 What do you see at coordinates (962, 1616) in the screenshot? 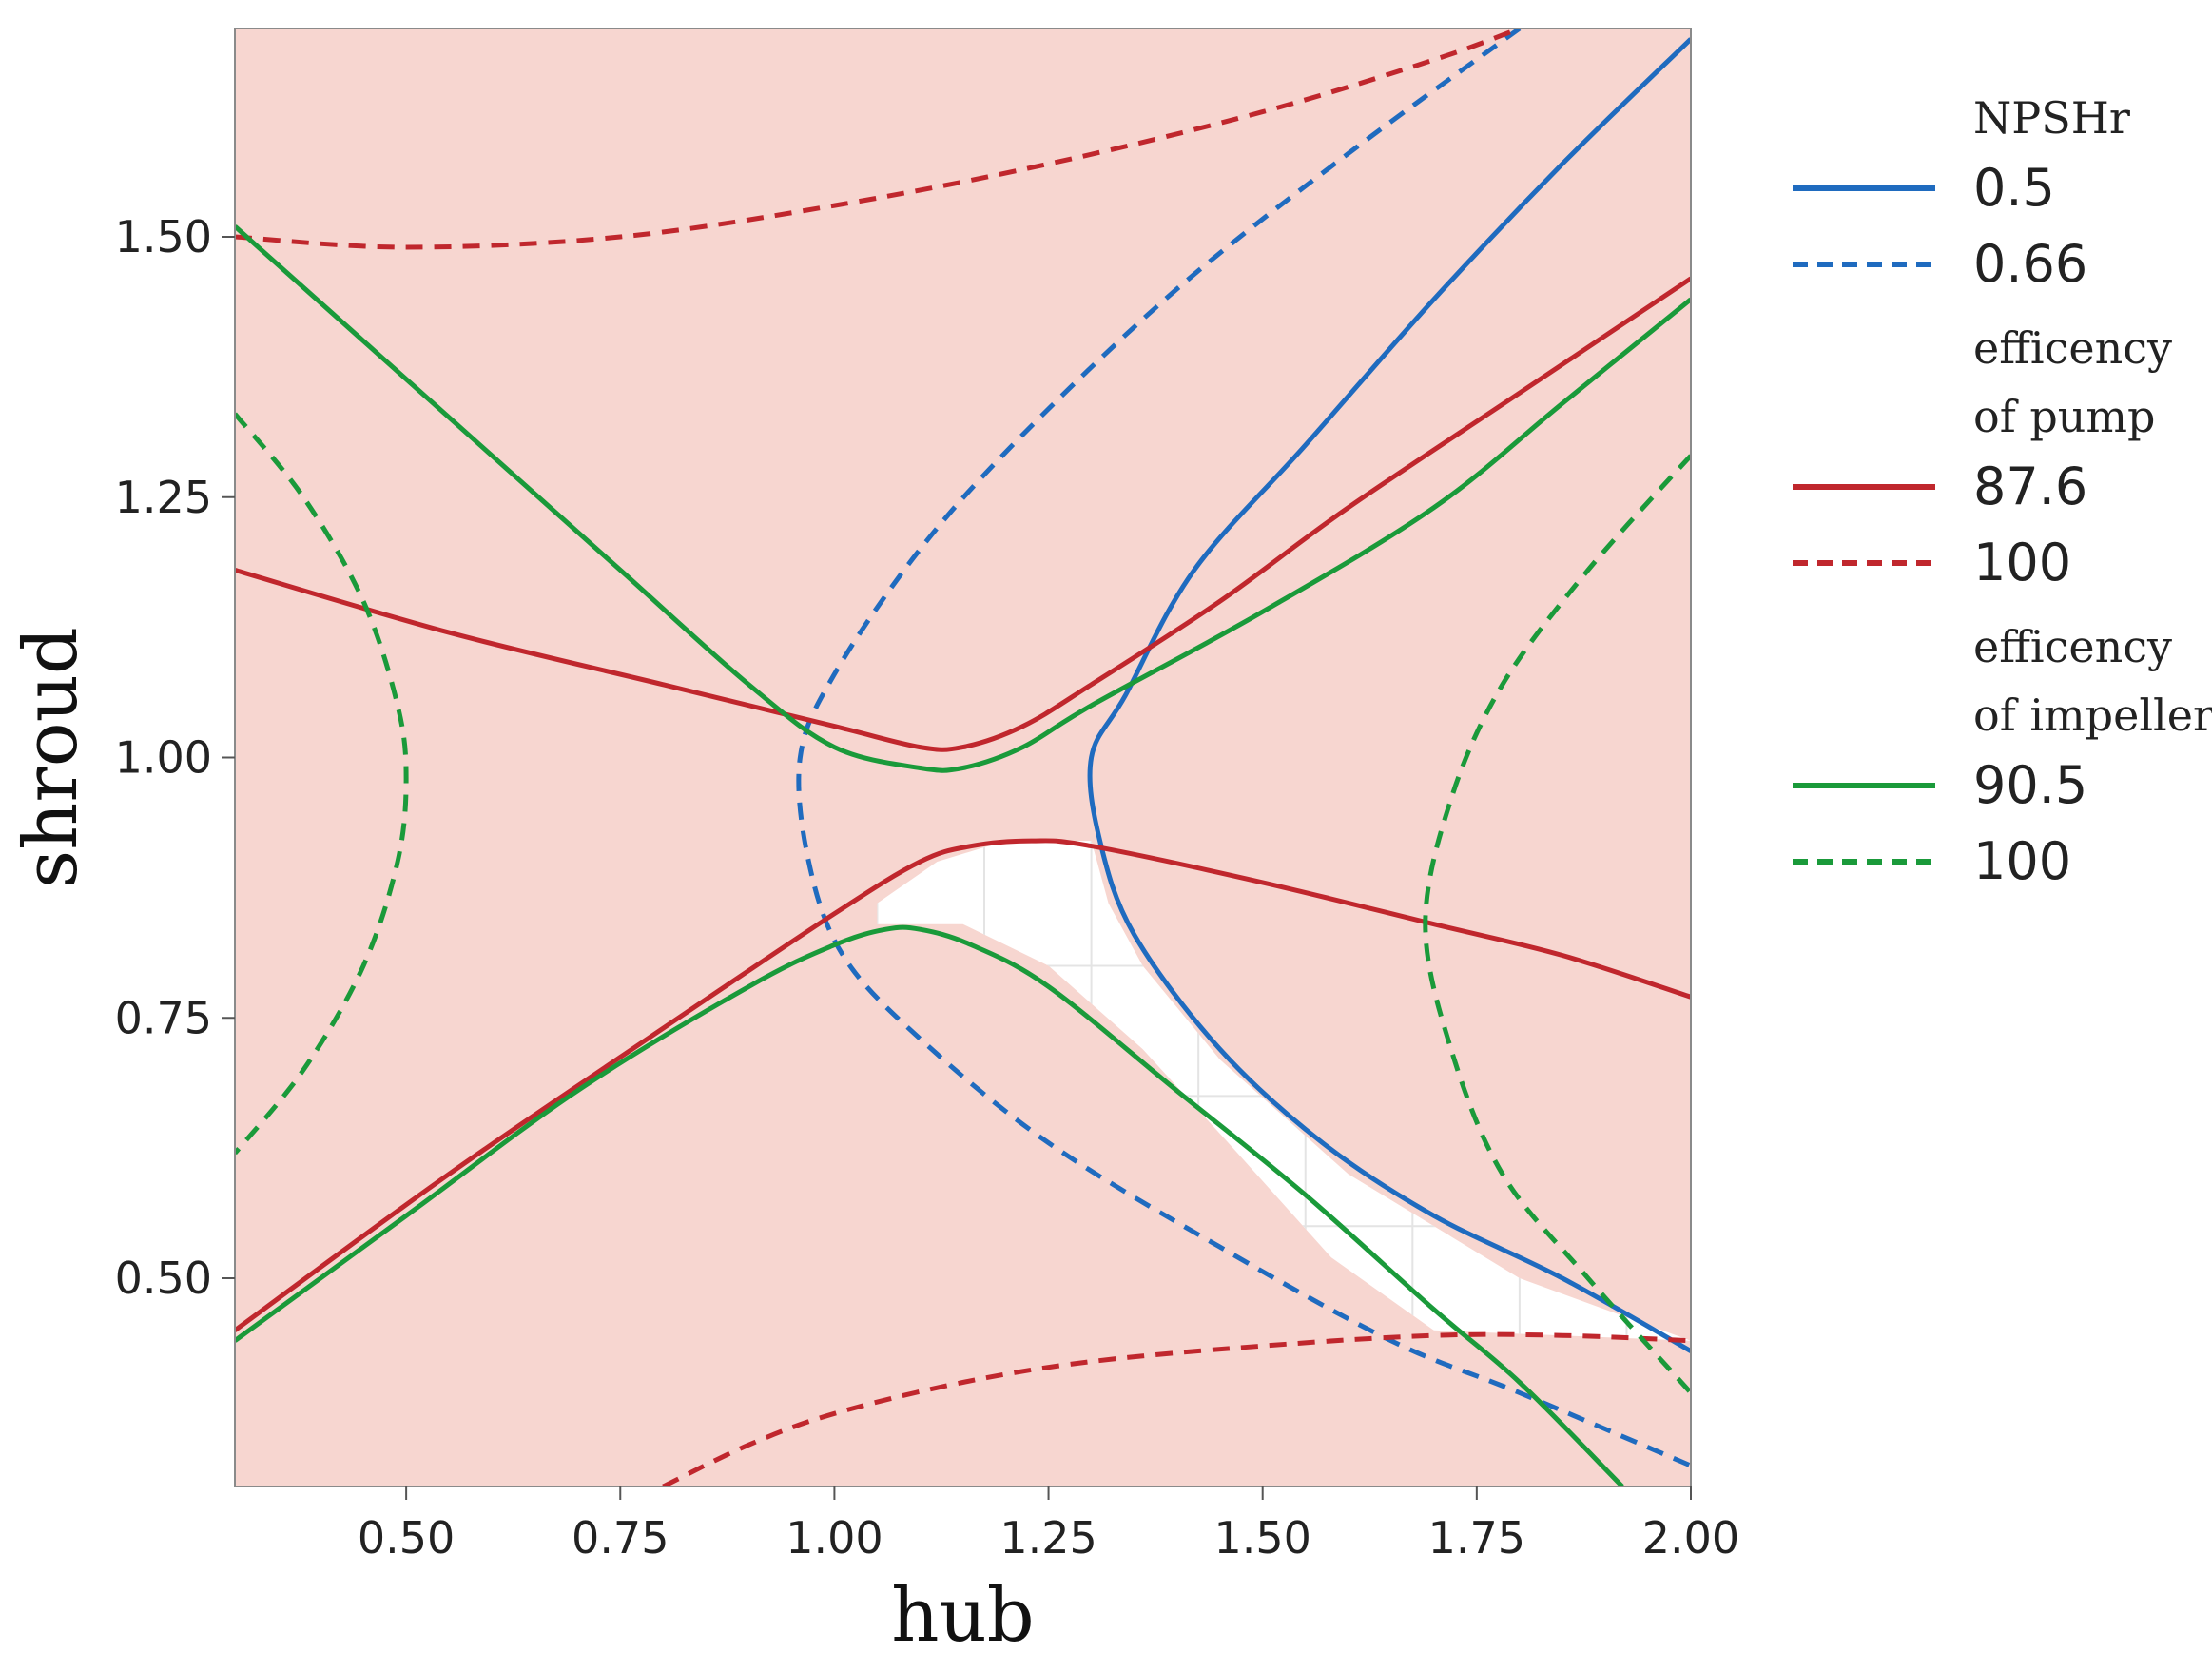
I see `x-axis-label: hub` at bounding box center [962, 1616].